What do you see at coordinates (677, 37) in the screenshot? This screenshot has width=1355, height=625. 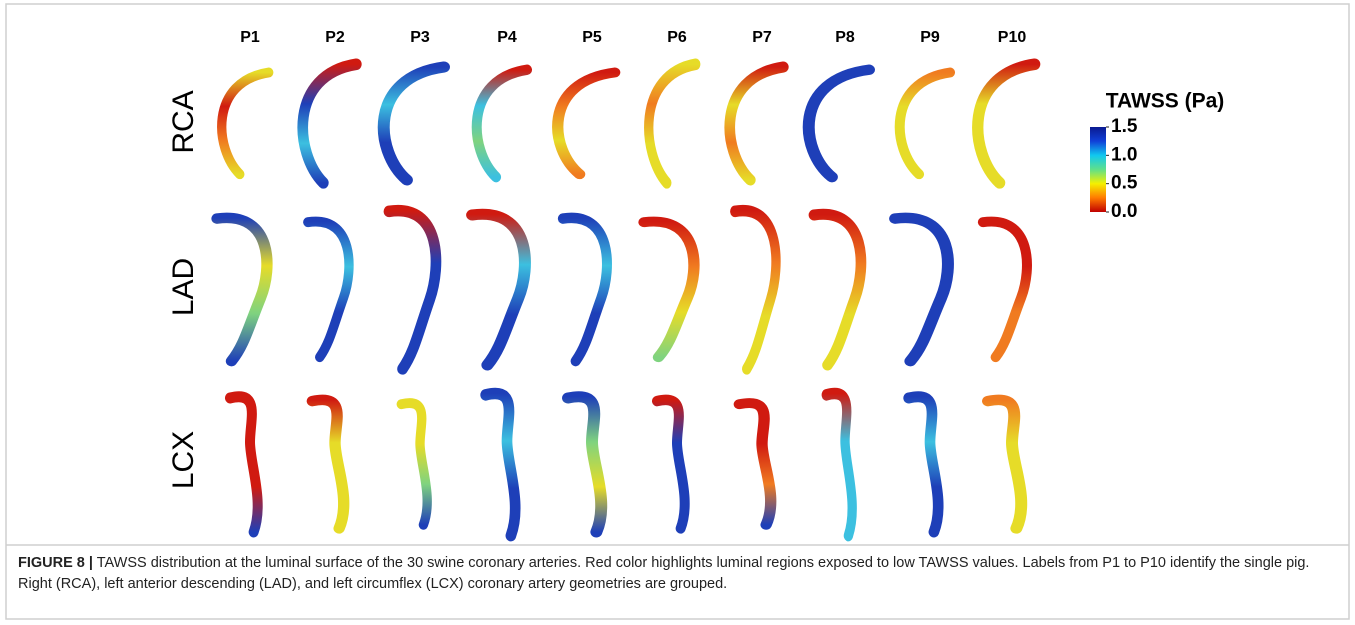 I see `column-label: P6` at bounding box center [677, 37].